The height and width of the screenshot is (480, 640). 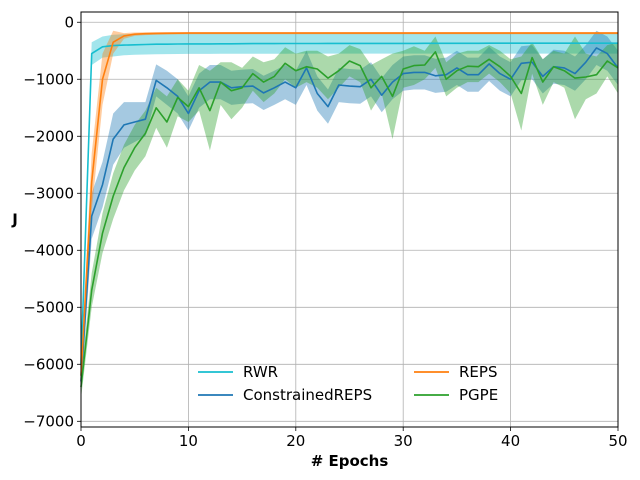 I want to click on legend: RWR ConstrainedREPS REPS PGPE, so click(x=348, y=383).